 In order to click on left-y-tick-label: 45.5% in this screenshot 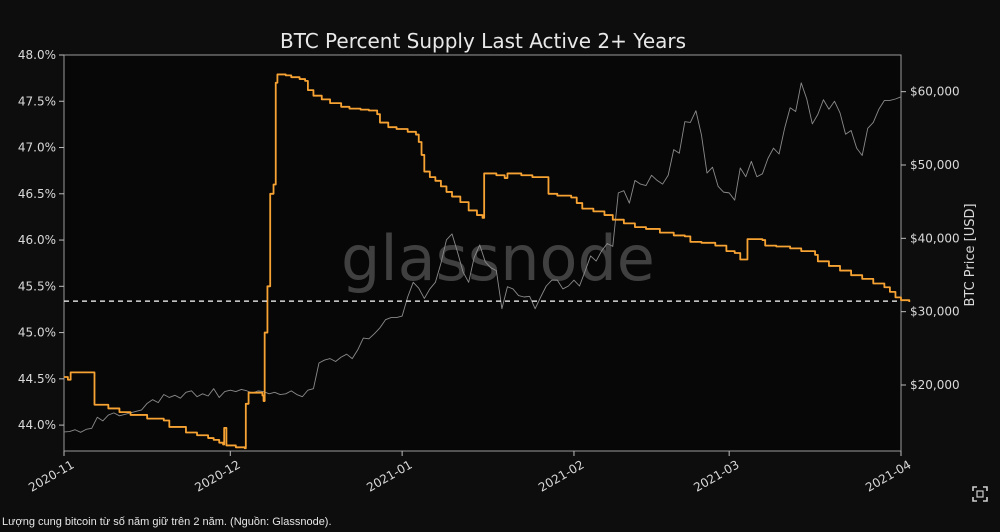, I will do `click(37, 286)`.